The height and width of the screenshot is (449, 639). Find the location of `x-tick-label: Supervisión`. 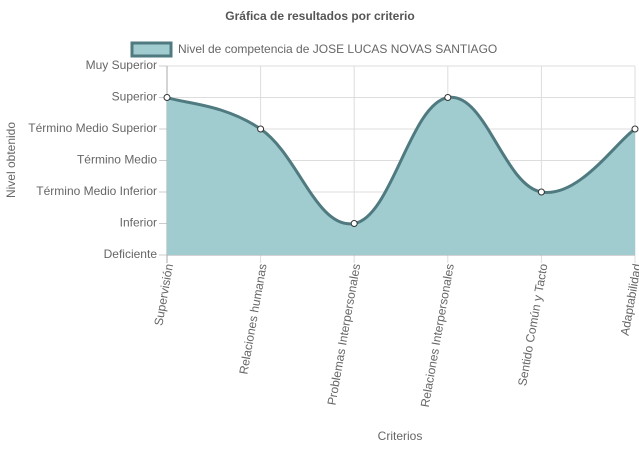

x-tick-label: Supervisión is located at coordinates (163, 295).